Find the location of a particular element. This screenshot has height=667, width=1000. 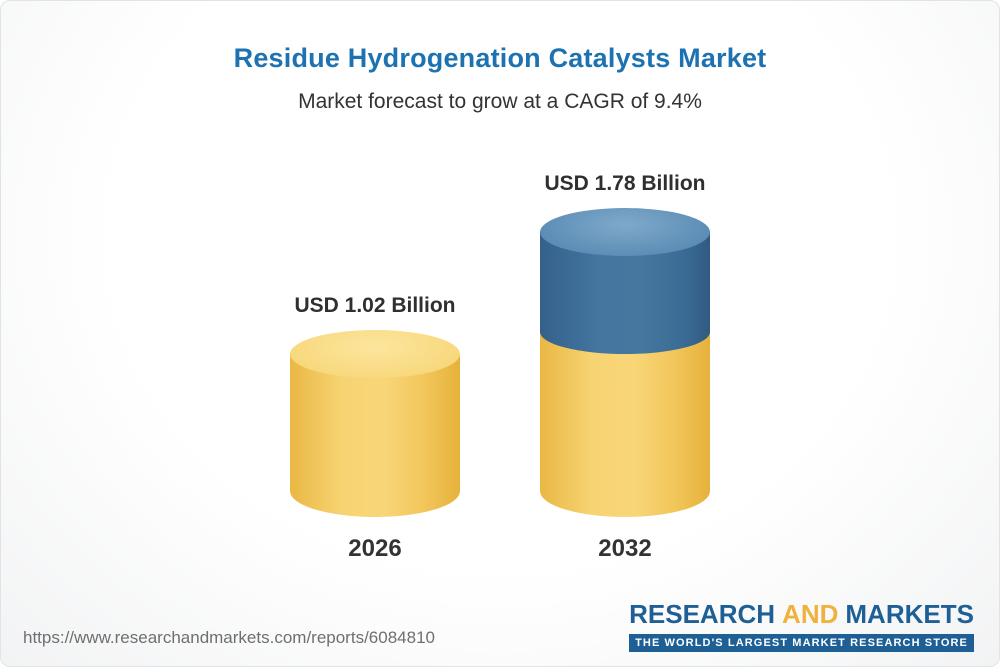

bar-group-2032: USD 1.78 Billion 2032 is located at coordinates (625, 367).